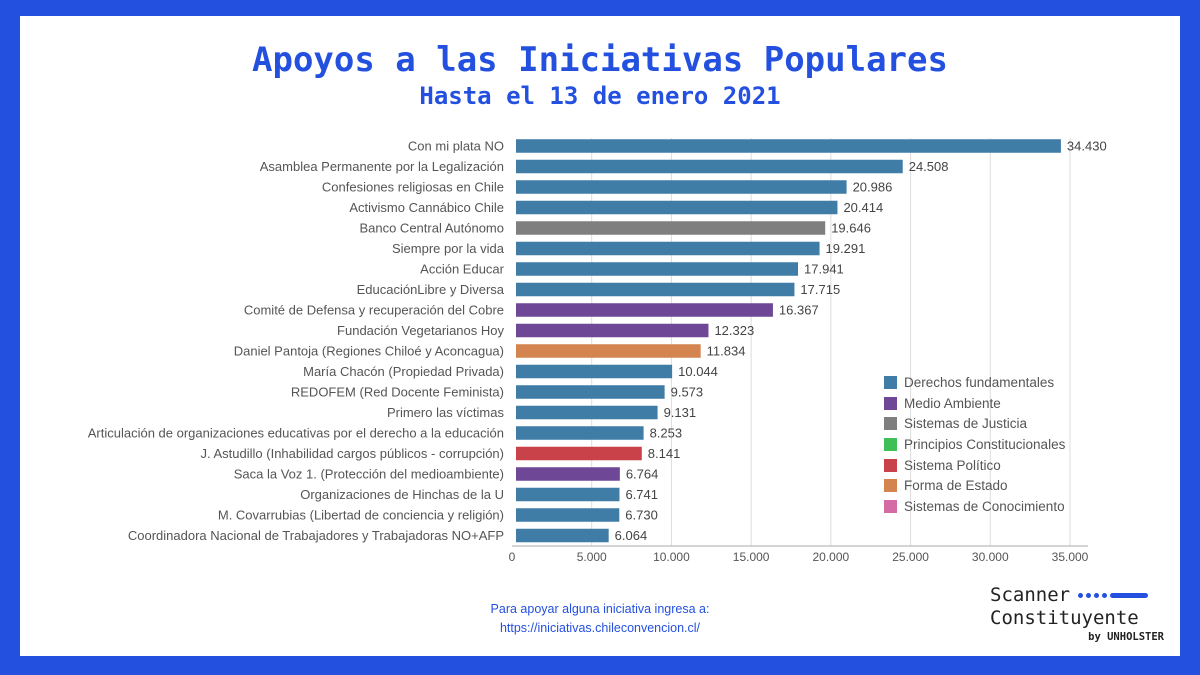  What do you see at coordinates (831, 557) in the screenshot?
I see `x-tick-label: 20.000` at bounding box center [831, 557].